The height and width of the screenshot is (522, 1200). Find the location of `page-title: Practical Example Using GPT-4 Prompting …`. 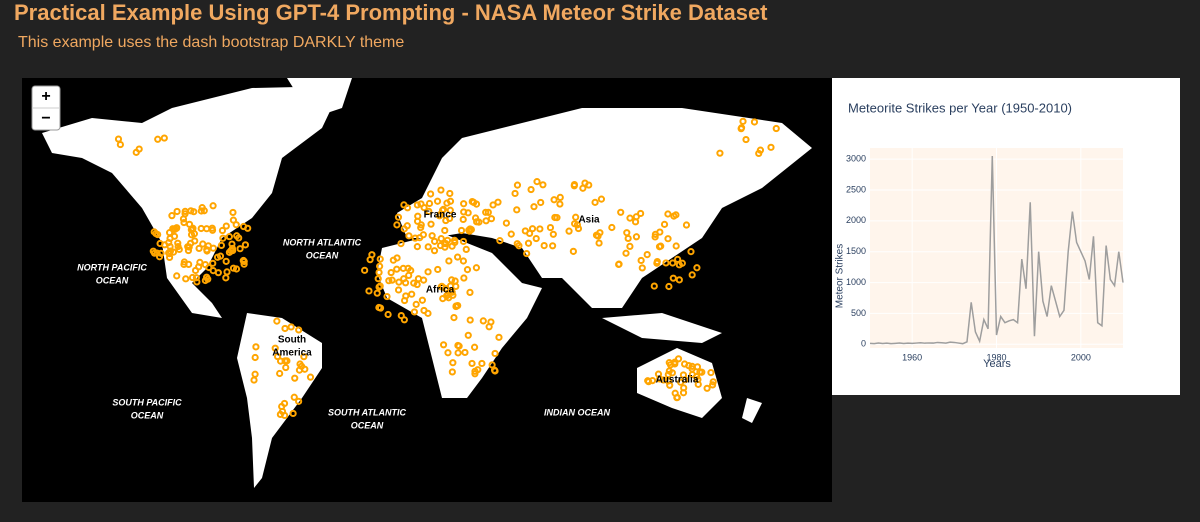

page-title: Practical Example Using GPT-4 Prompting … is located at coordinates (391, 12).